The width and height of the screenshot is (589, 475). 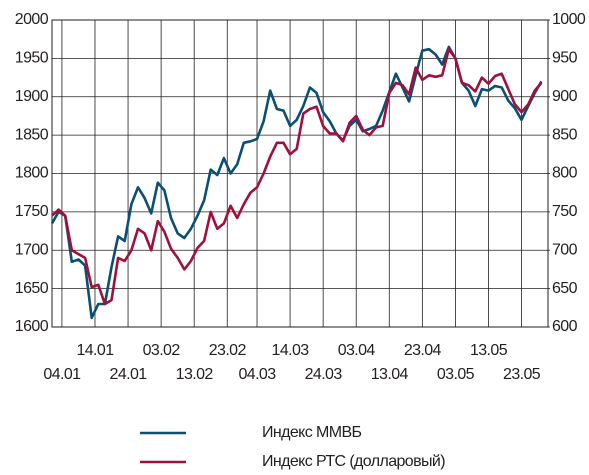 I want to click on y2-tick-label: 800, so click(x=565, y=173).